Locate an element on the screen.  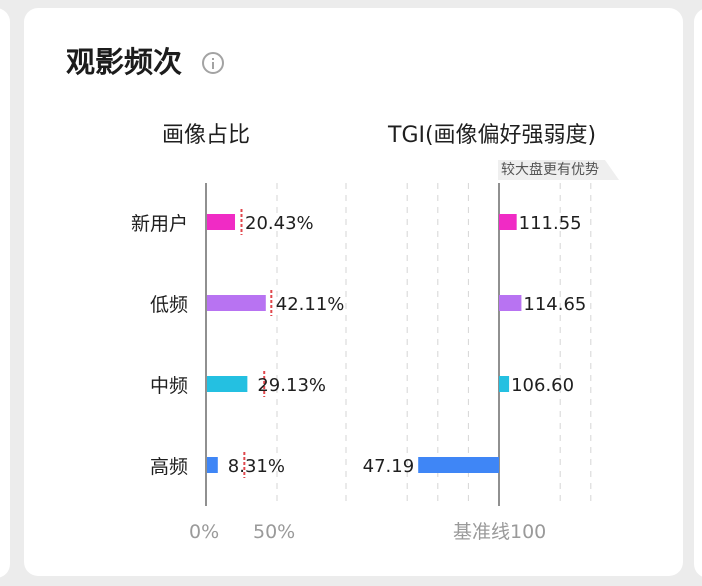
share-value-label-2: 29.13% is located at coordinates (291, 385).